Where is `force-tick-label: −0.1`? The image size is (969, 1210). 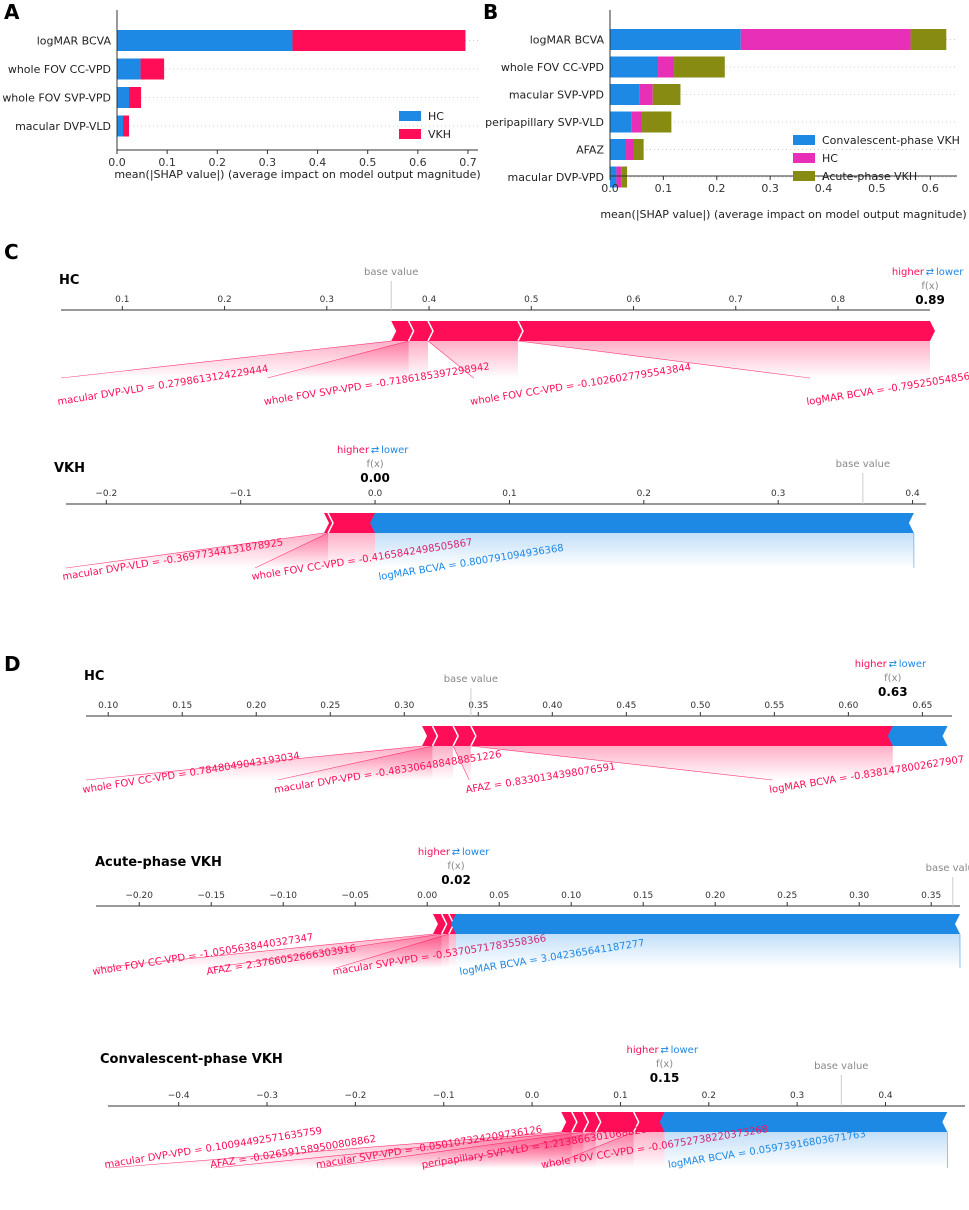 force-tick-label: −0.1 is located at coordinates (241, 494).